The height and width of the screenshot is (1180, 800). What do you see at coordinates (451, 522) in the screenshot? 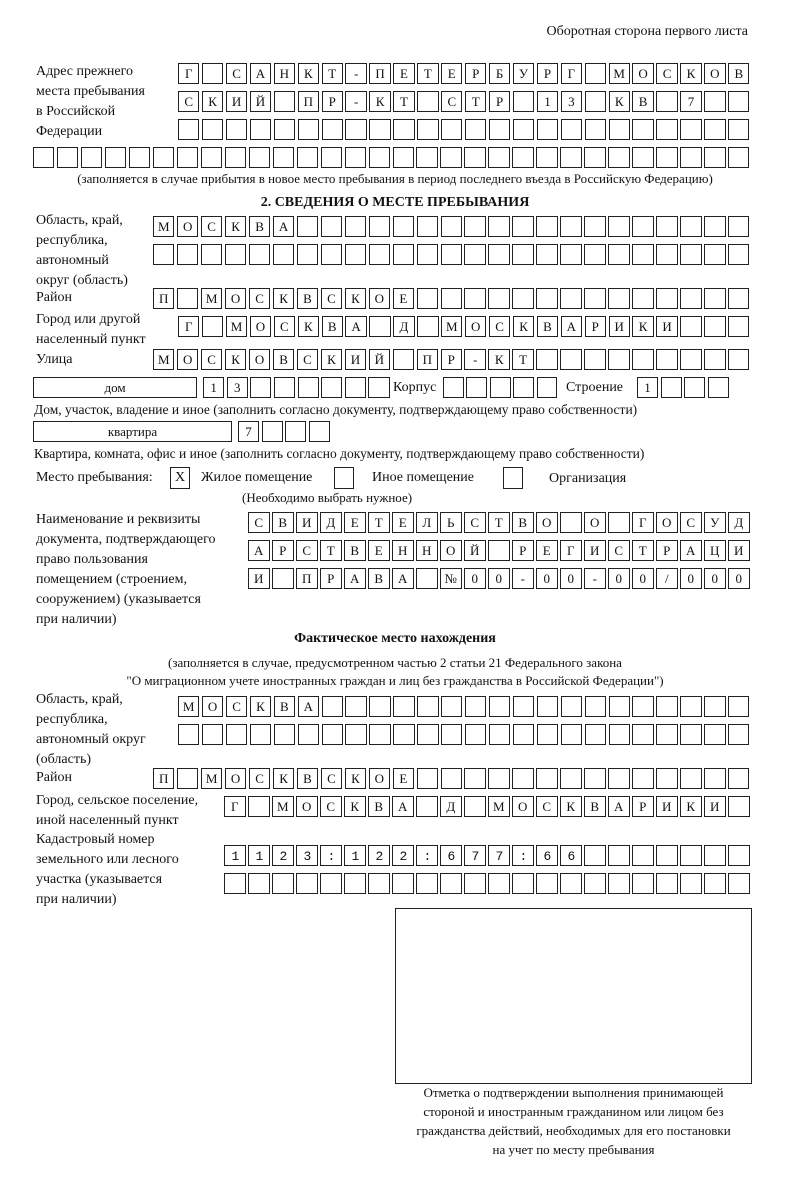
I see `char-cell: Ь` at bounding box center [451, 522].